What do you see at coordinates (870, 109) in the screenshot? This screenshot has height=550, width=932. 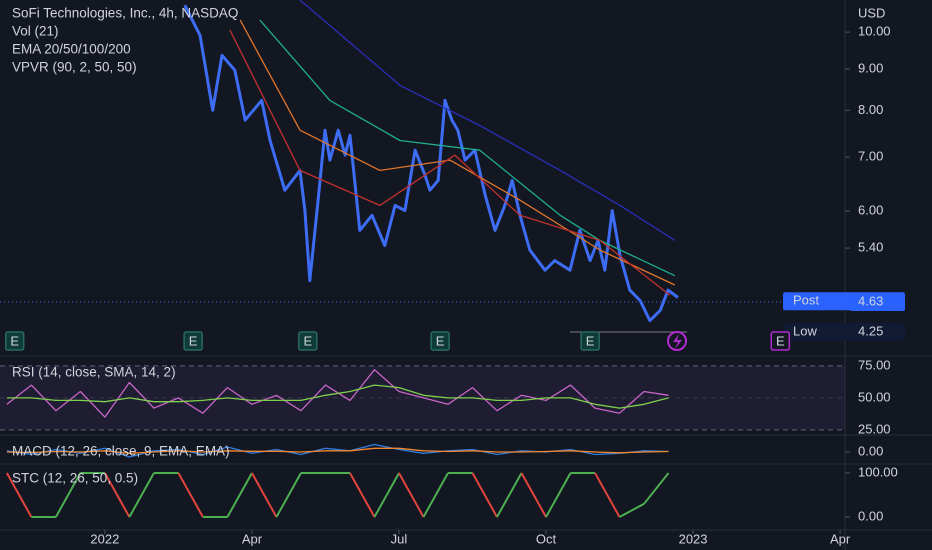 I see `y-tick-label: 8.00` at bounding box center [870, 109].